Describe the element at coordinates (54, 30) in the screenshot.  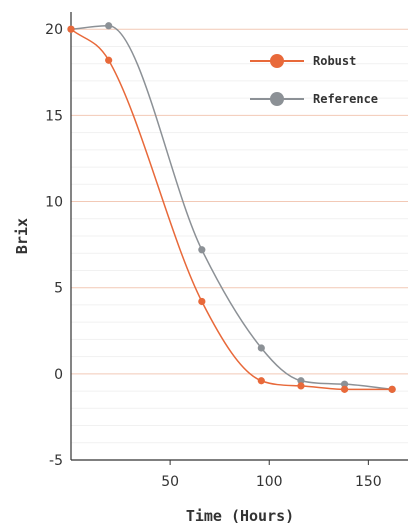
I see `y-tick-label: 20` at that location.